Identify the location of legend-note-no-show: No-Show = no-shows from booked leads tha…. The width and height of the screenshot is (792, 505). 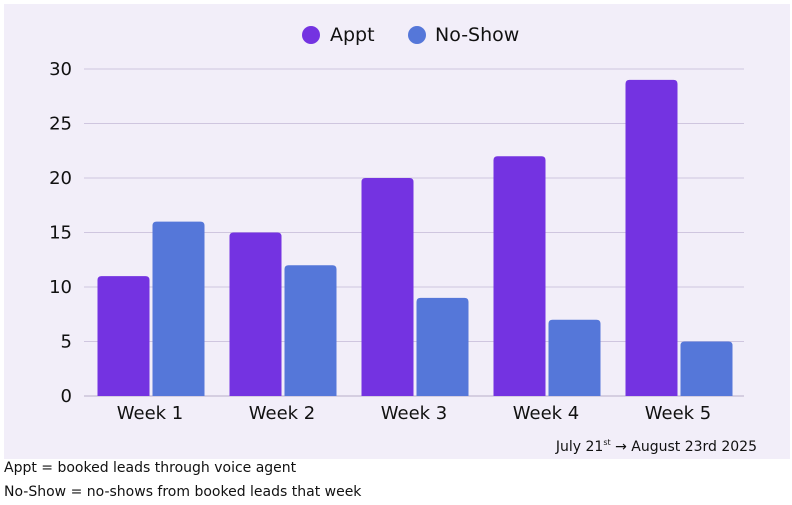
(183, 492).